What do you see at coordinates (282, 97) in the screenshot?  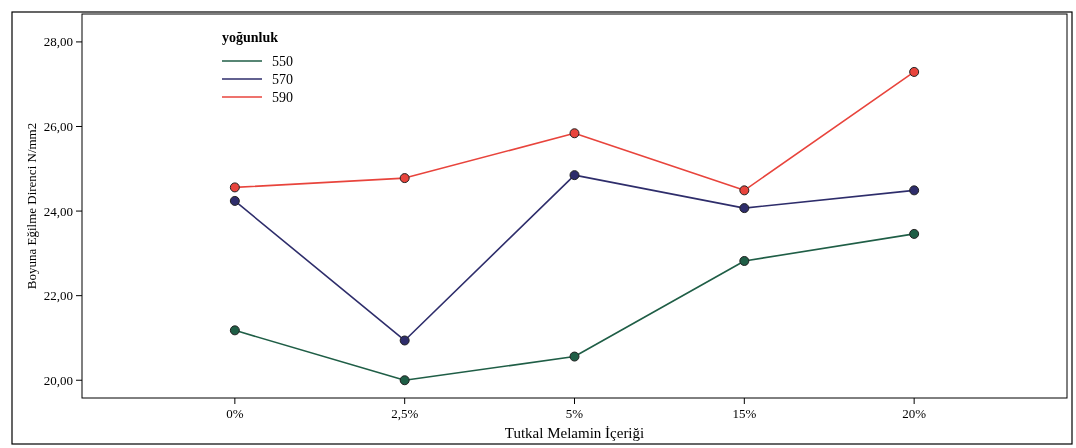 I see `legend-label: 590` at bounding box center [282, 97].